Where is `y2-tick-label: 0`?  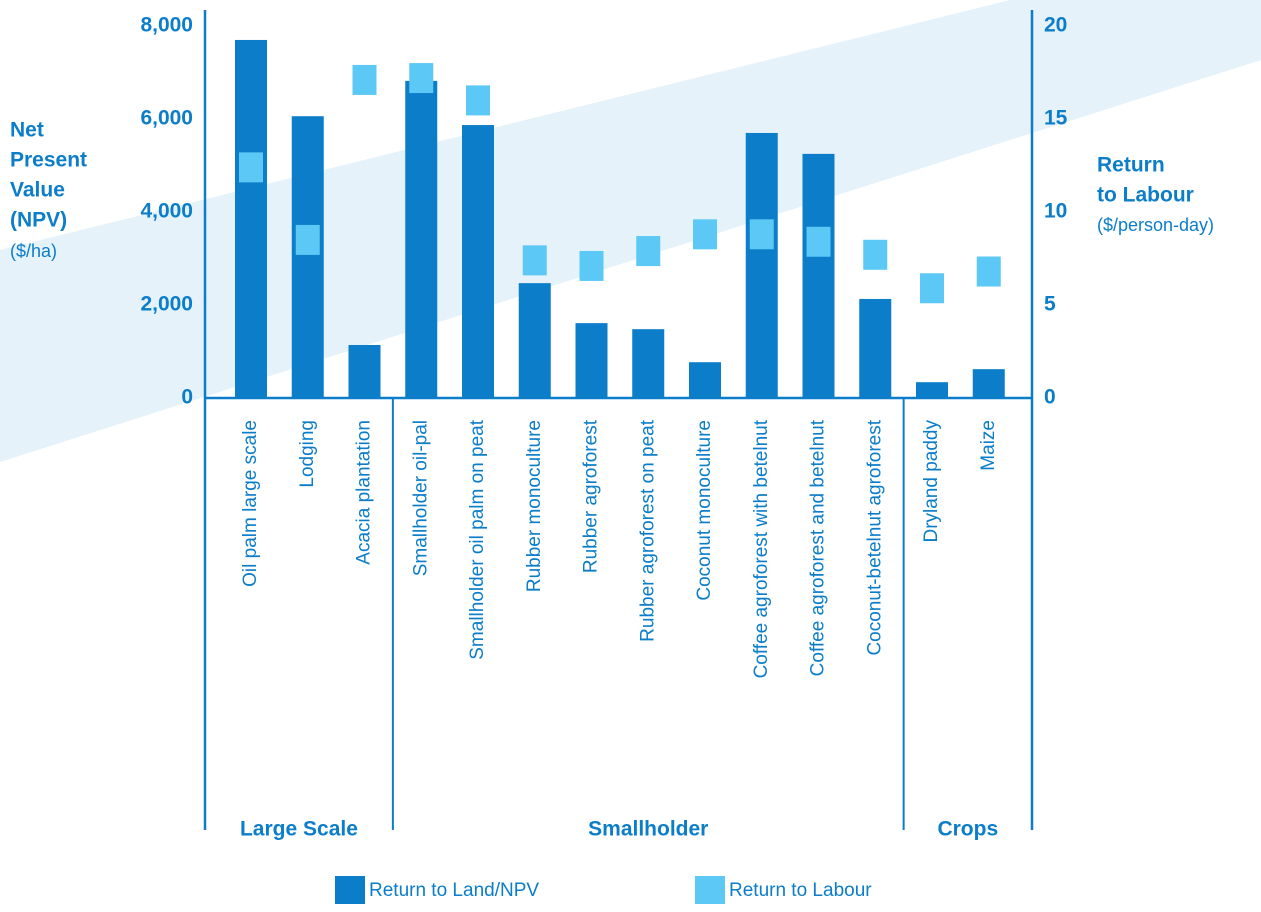 y2-tick-label: 0 is located at coordinates (1050, 397).